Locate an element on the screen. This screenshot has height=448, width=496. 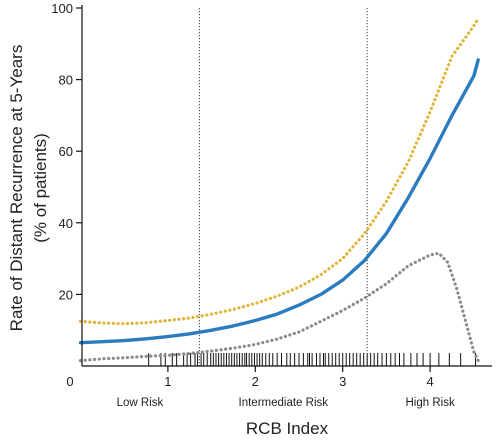
x-tick-labels: 0 1 2 3 4 is located at coordinates (249, 381).